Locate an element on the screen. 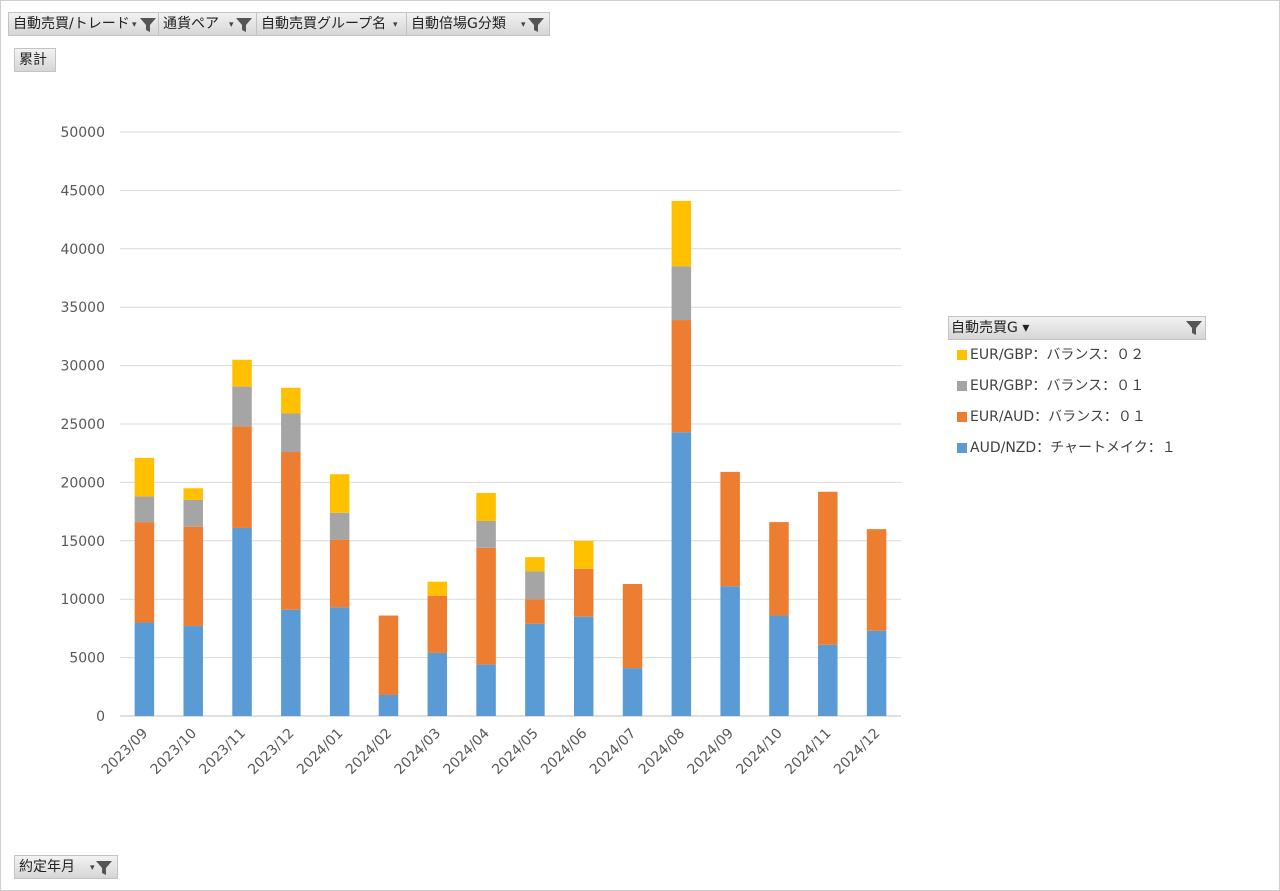  filter-auto-group-name-button: 自動売買グループ名 ▾ is located at coordinates (332, 24).